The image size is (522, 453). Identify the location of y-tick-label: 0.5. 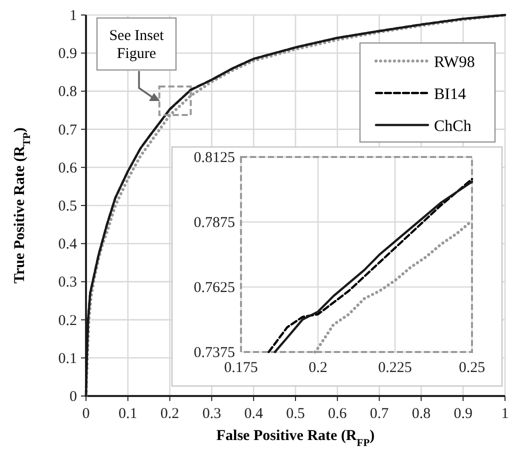
(67, 206).